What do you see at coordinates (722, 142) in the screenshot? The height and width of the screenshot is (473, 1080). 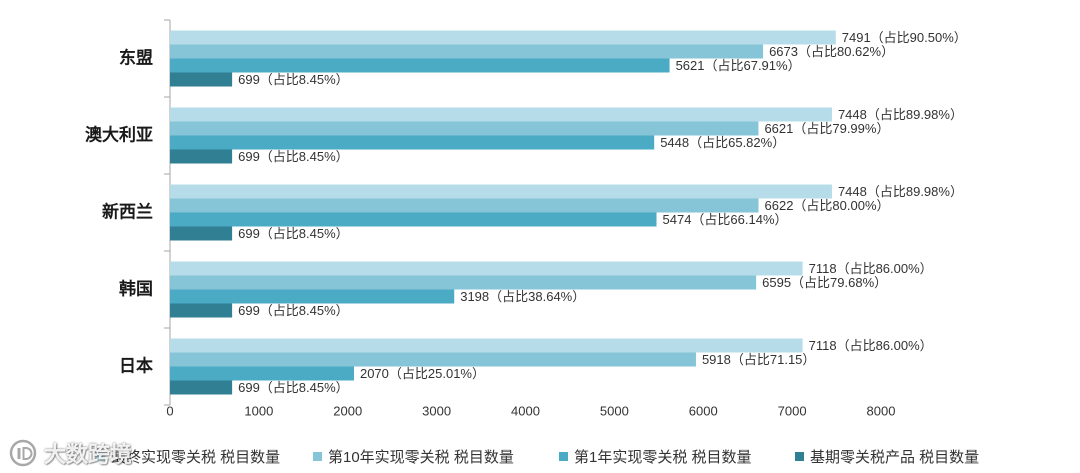 I see `data-label: 5448（占比65.82%）` at bounding box center [722, 142].